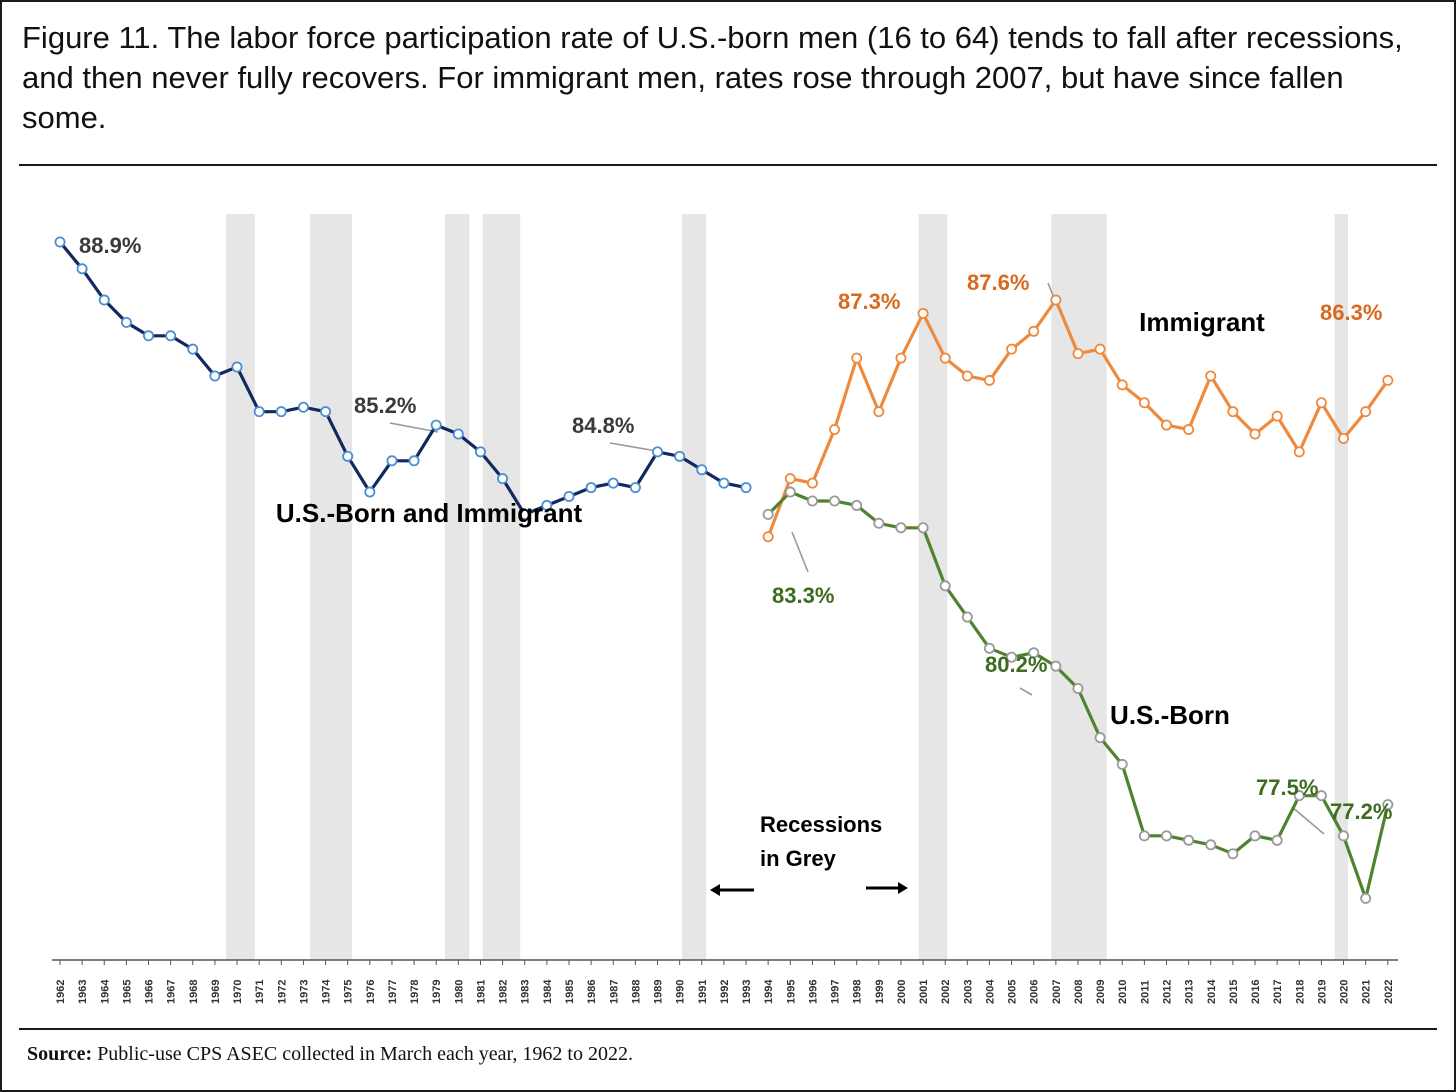 The image size is (1456, 1092). I want to click on x-tick-label: 1994, so click(769, 991).